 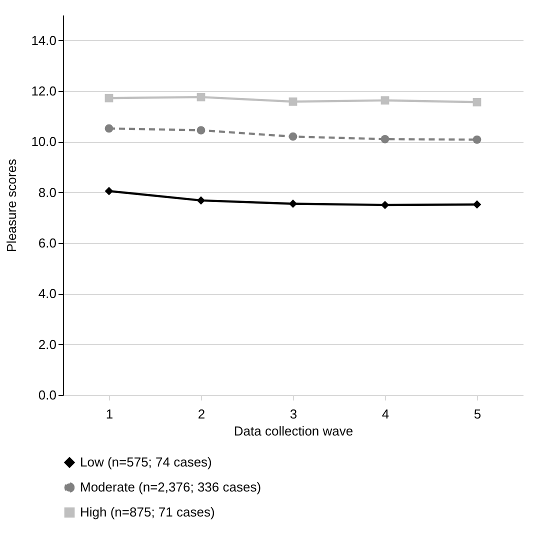 I want to click on y-tick-label: 12.0, so click(x=43, y=91).